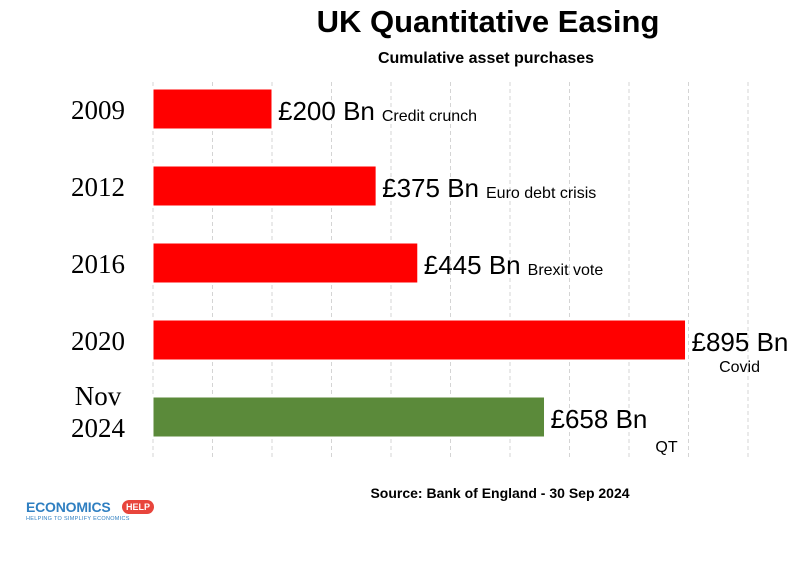 The image size is (800, 570). I want to click on annotation-nov-2024: QT, so click(666, 447).